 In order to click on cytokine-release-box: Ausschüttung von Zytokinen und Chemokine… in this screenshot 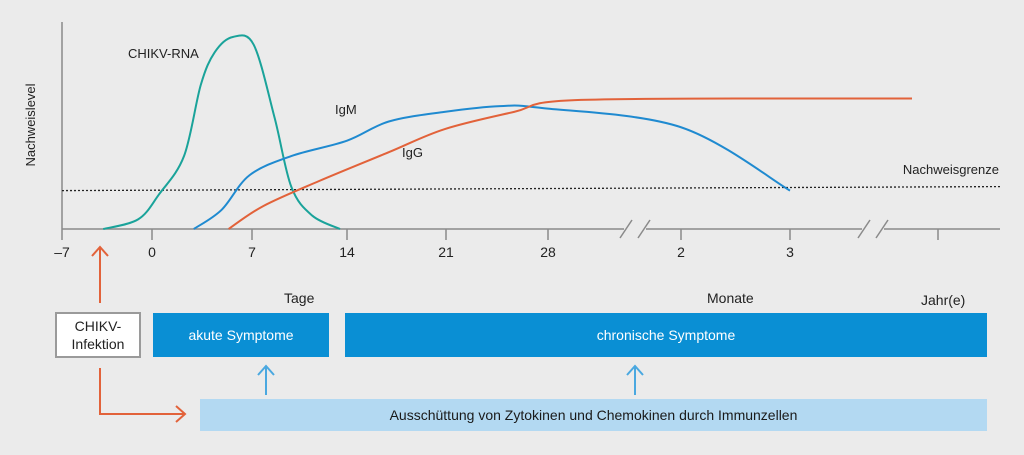, I will do `click(593, 415)`.